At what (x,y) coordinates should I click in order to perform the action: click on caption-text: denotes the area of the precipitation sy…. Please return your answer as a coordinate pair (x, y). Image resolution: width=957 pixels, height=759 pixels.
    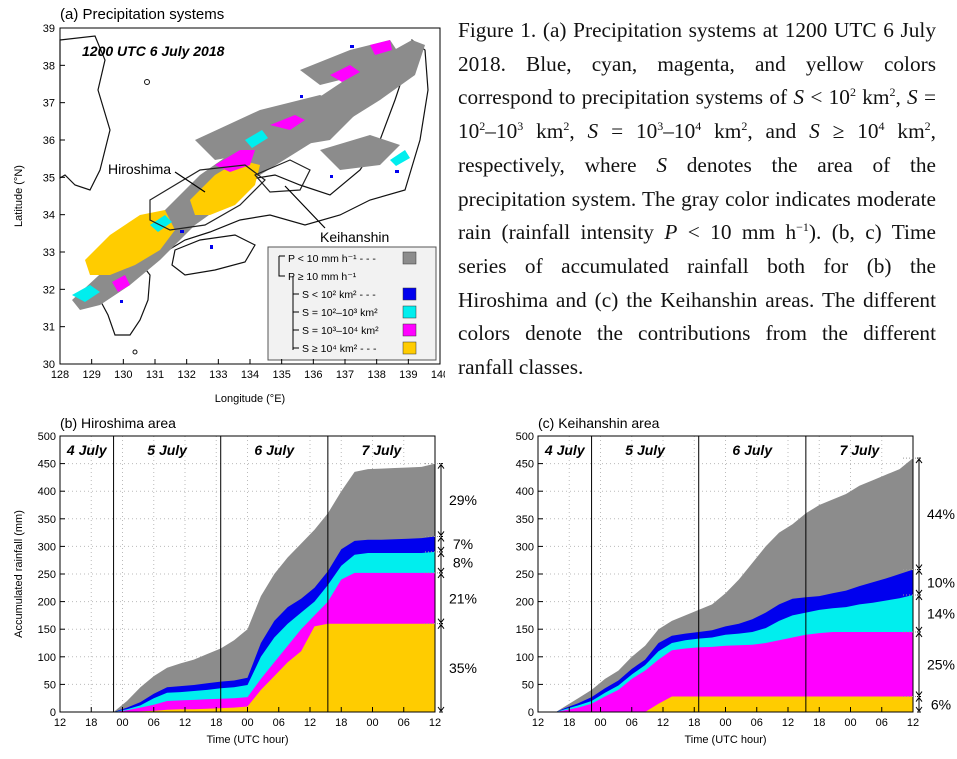
    Looking at the image, I should click on (697, 198).